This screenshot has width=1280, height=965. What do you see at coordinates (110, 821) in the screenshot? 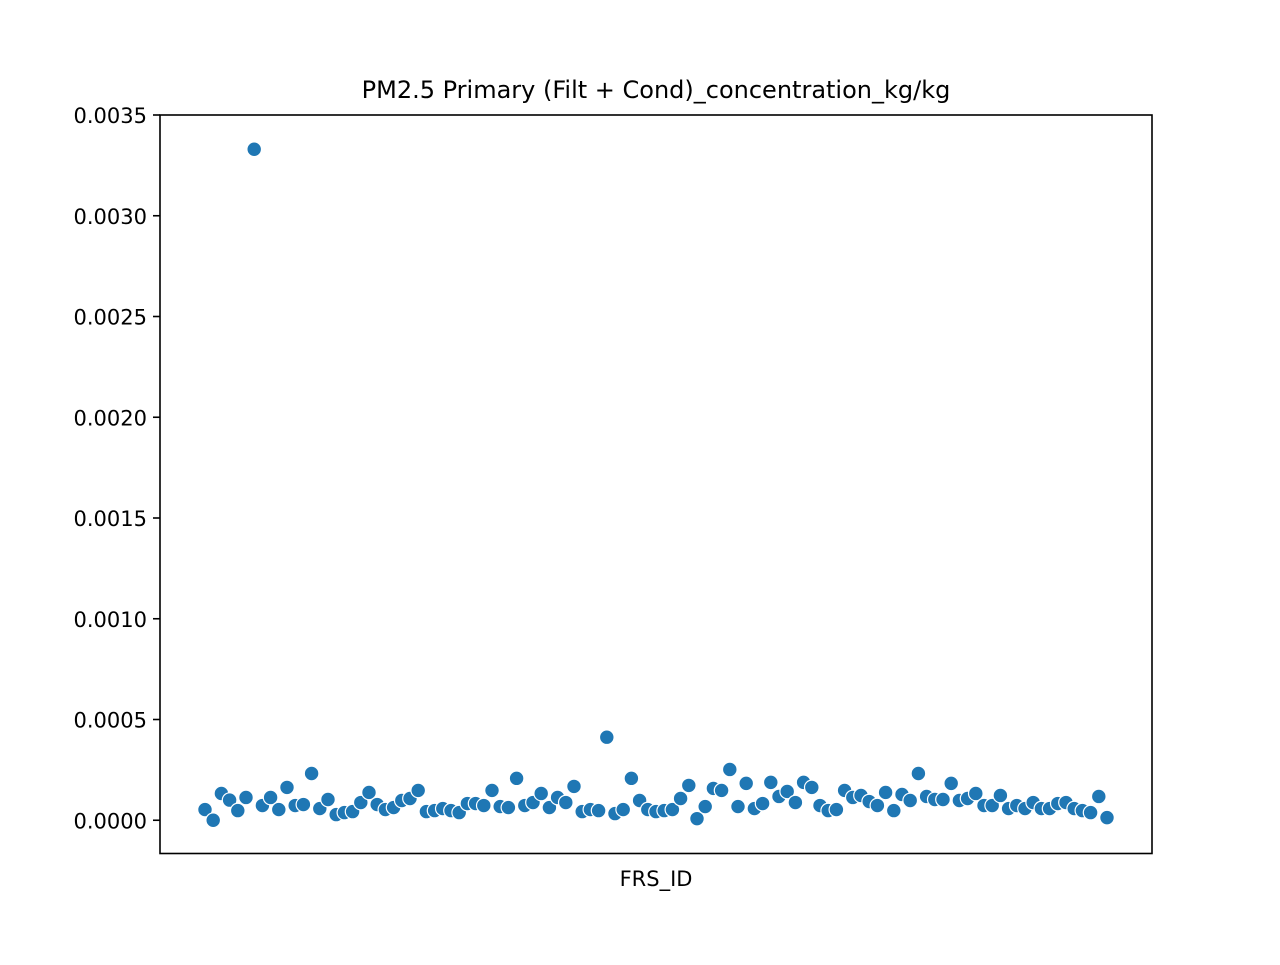
I see `y-tick-label: 0.0000` at bounding box center [110, 821].